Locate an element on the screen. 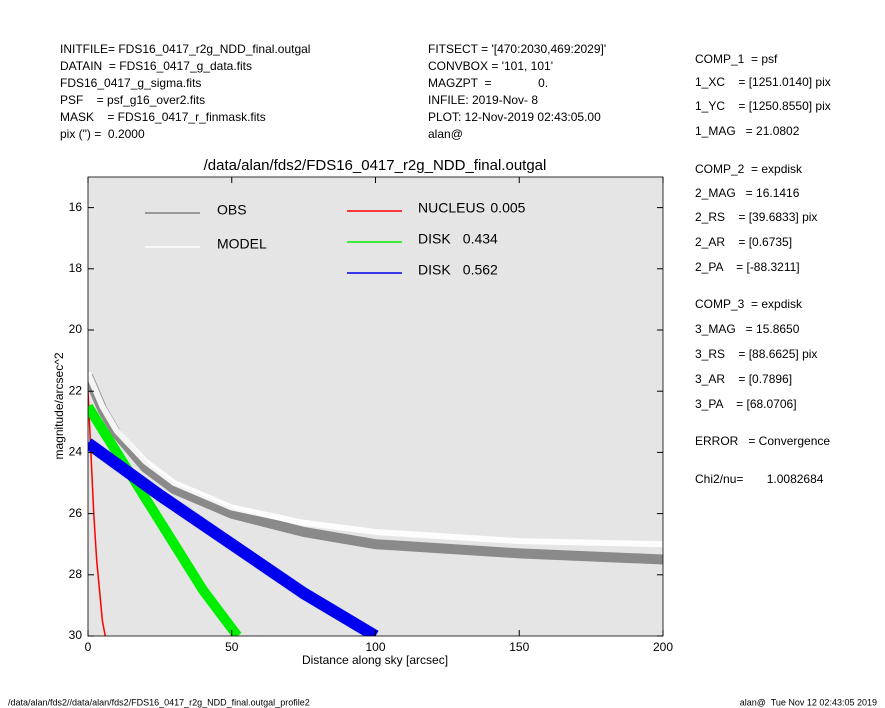 The height and width of the screenshot is (708, 885). info-line: FITSECT = '[470:2030,469:2029]' is located at coordinates (517, 49).